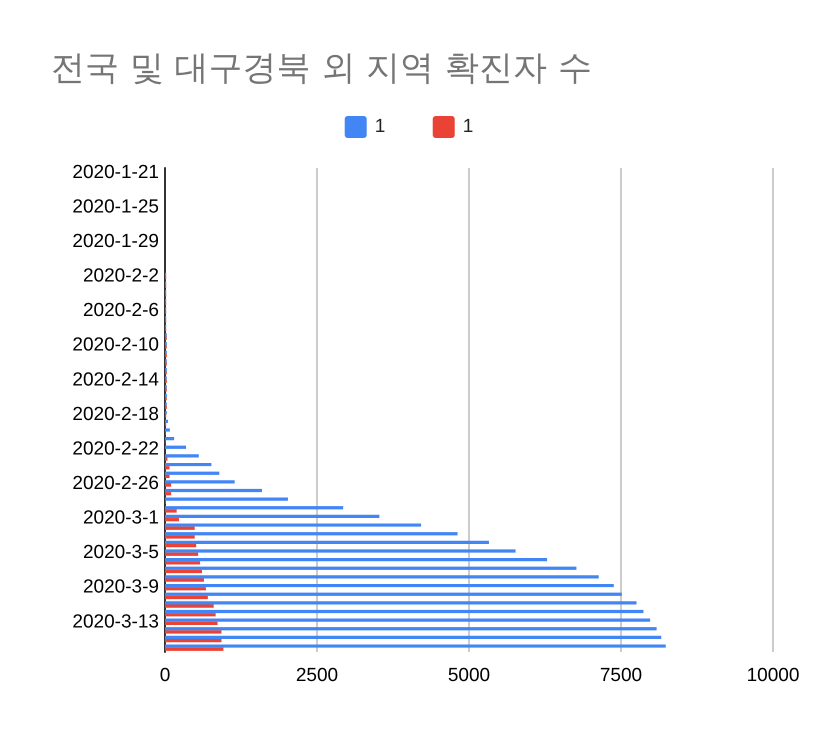 This screenshot has height=742, width=818. Describe the element at coordinates (115, 207) in the screenshot. I see `y-tick-label: 2020-1-25` at that location.